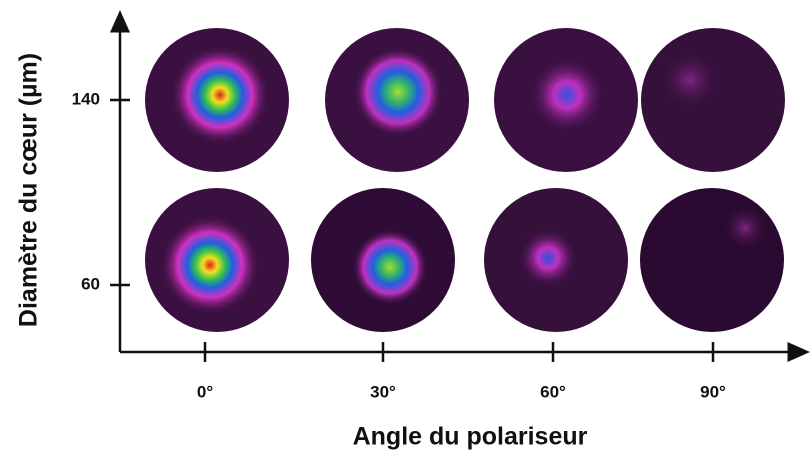  What do you see at coordinates (713, 391) in the screenshot?
I see `x-tick-label: 90°` at bounding box center [713, 391].